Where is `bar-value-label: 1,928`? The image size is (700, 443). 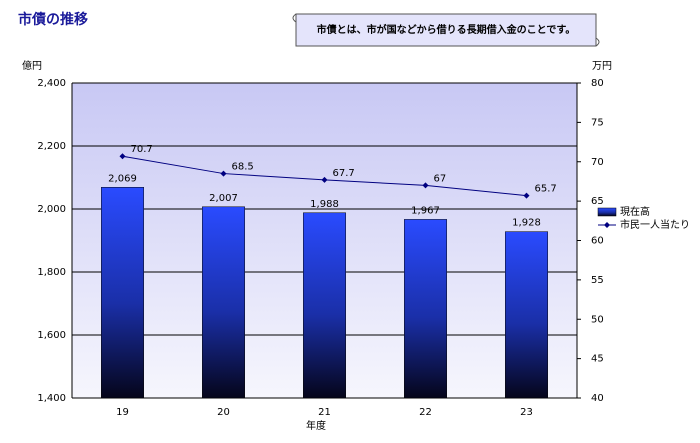 bar-value-label: 1,928 is located at coordinates (526, 223).